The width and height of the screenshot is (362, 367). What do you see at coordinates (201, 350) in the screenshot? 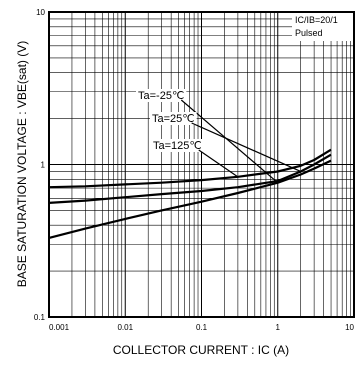
I see `x-axis-title: COLLECTOR CURRENT : IC (A)` at bounding box center [201, 350].